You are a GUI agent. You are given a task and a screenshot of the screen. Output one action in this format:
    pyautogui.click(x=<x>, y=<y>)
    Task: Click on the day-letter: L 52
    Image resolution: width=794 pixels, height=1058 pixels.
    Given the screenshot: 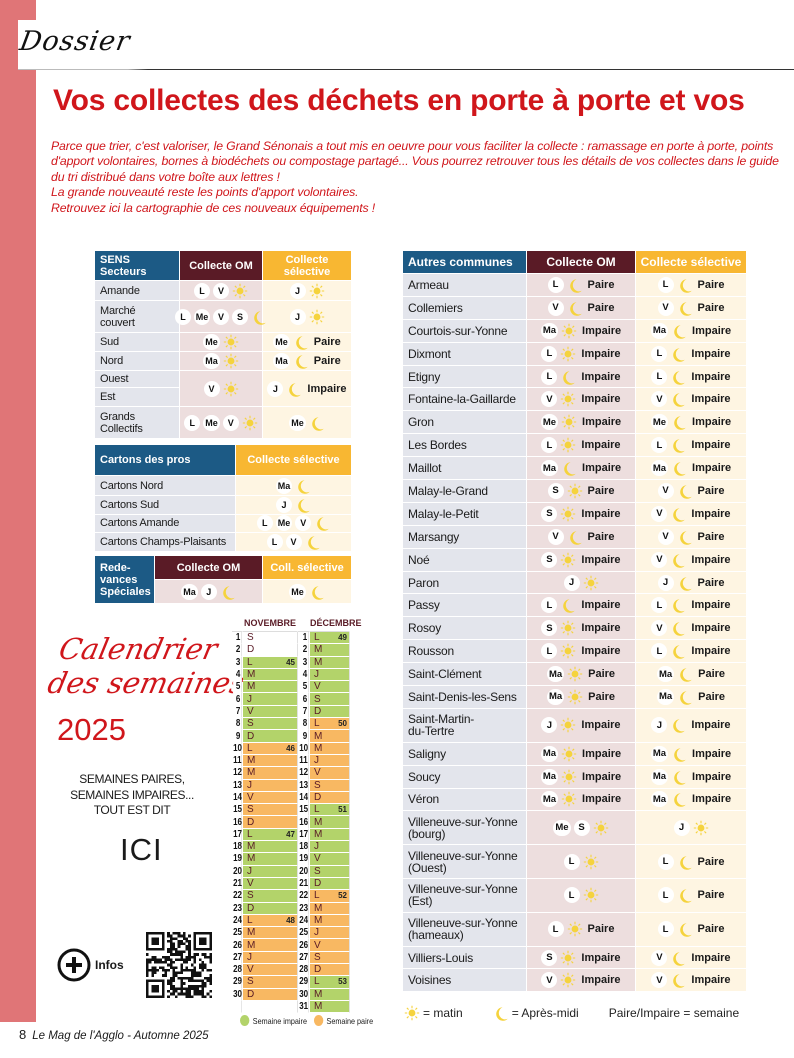 What is the action you would take?
    pyautogui.click(x=330, y=896)
    